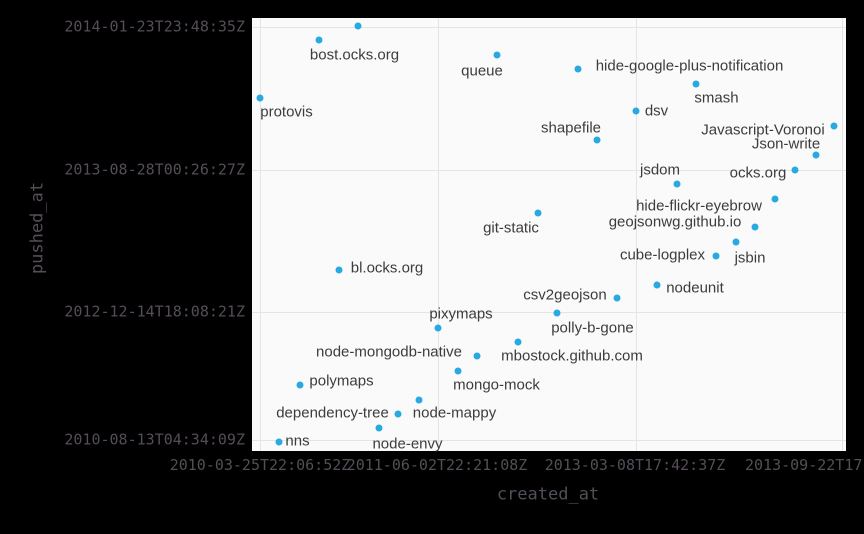  What do you see at coordinates (758, 173) in the screenshot?
I see `point-label: ocks.org` at bounding box center [758, 173].